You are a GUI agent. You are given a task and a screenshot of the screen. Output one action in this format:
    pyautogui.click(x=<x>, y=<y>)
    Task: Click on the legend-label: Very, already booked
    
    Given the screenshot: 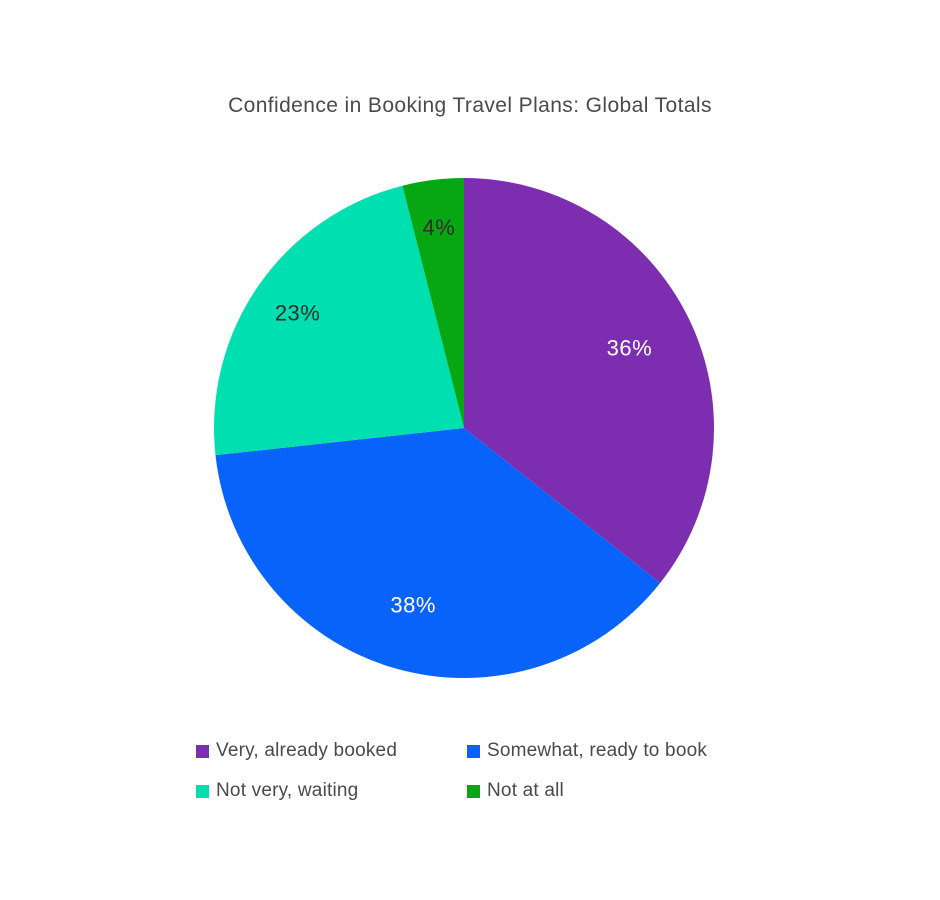 What is the action you would take?
    pyautogui.click(x=307, y=750)
    